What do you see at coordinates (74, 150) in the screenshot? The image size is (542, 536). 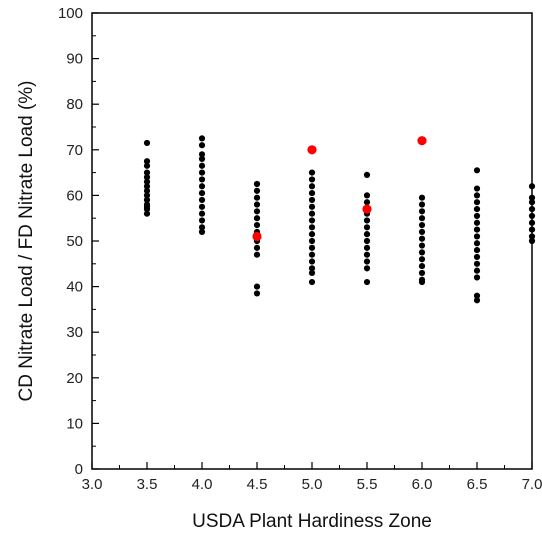 I see `y-tick-label: 70` at bounding box center [74, 150].